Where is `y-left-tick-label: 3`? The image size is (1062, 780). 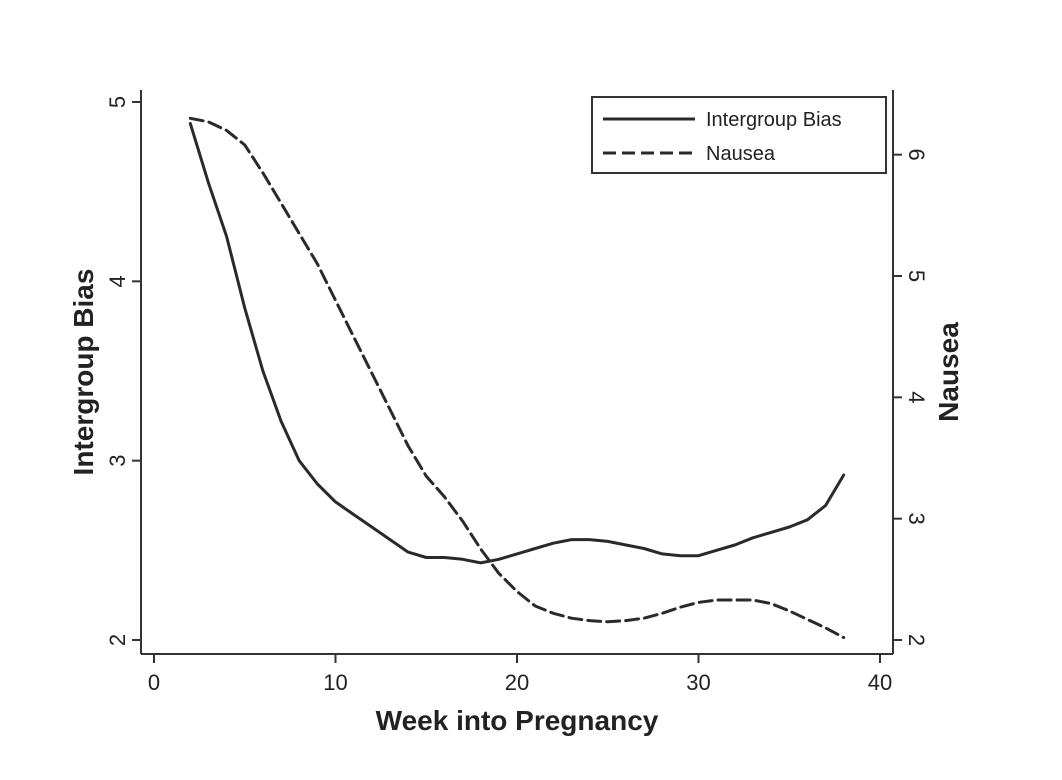 y-left-tick-label: 3 is located at coordinates (117, 461).